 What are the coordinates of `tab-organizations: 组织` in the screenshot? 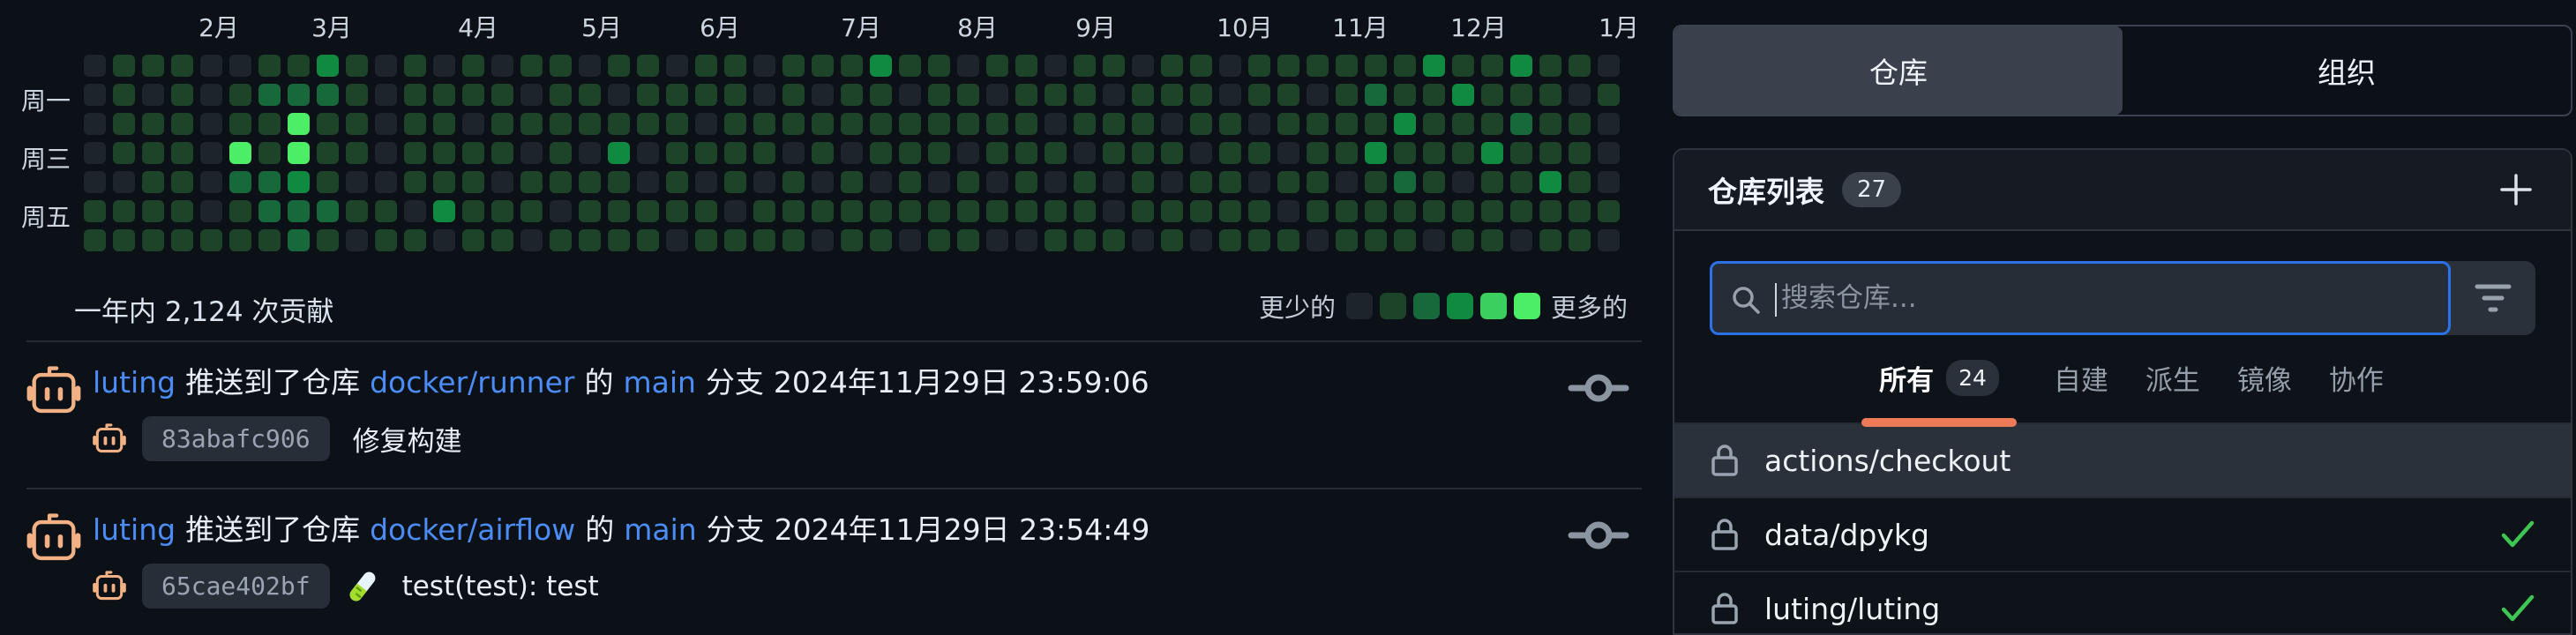 It's located at (2347, 73).